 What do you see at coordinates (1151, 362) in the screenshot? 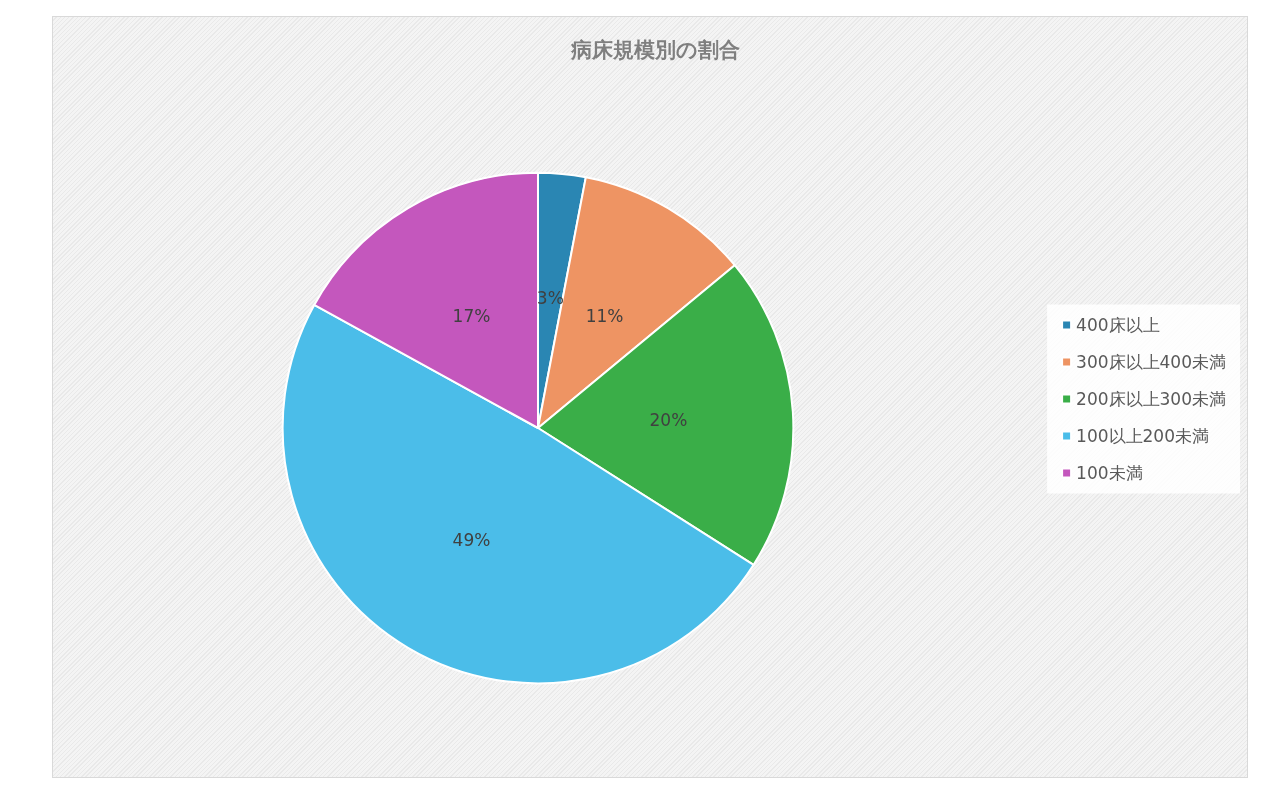
I see `legend-label: 300床以上400未満` at bounding box center [1151, 362].